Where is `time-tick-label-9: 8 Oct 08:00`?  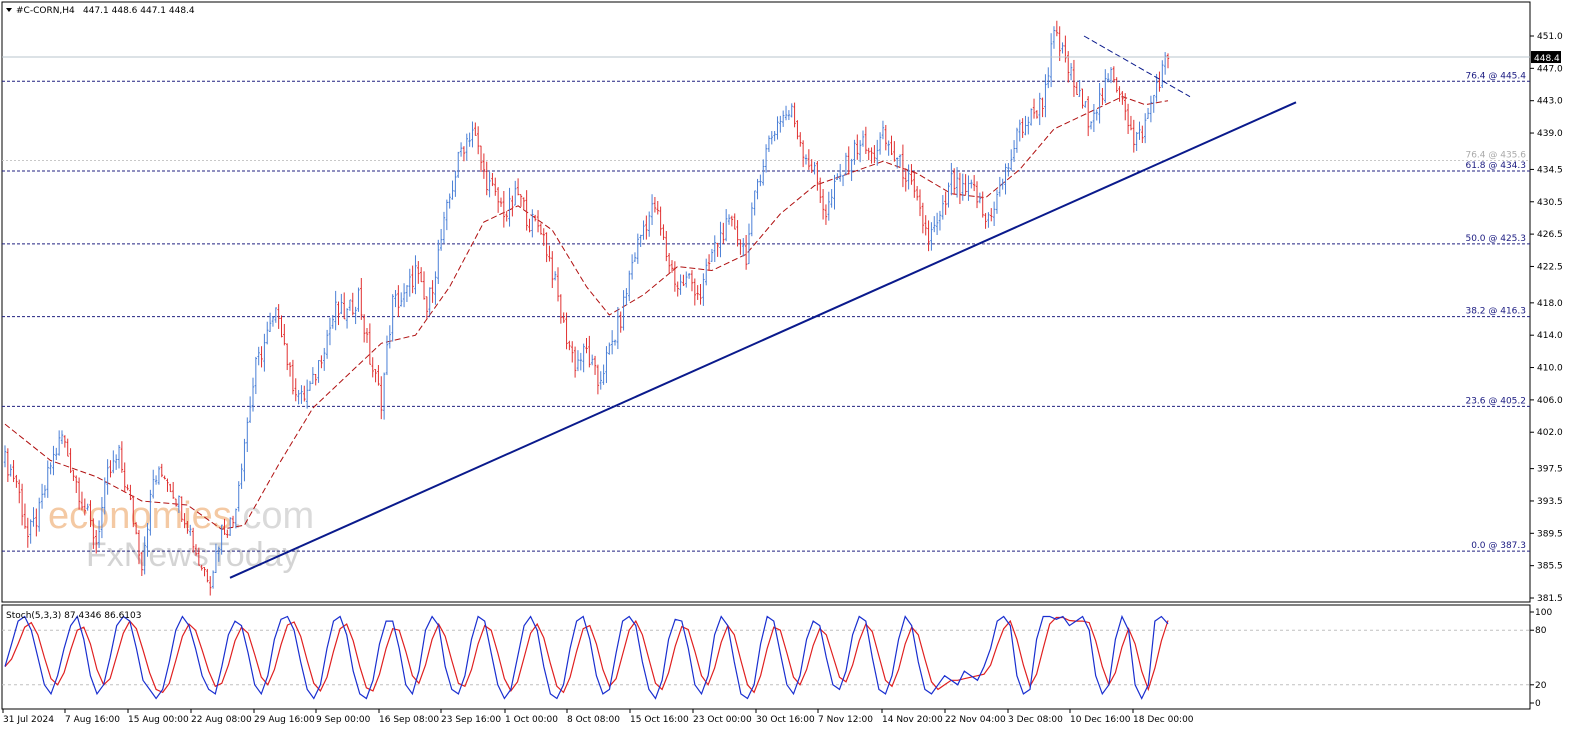 time-tick-label-9: 8 Oct 08:00 is located at coordinates (593, 720).